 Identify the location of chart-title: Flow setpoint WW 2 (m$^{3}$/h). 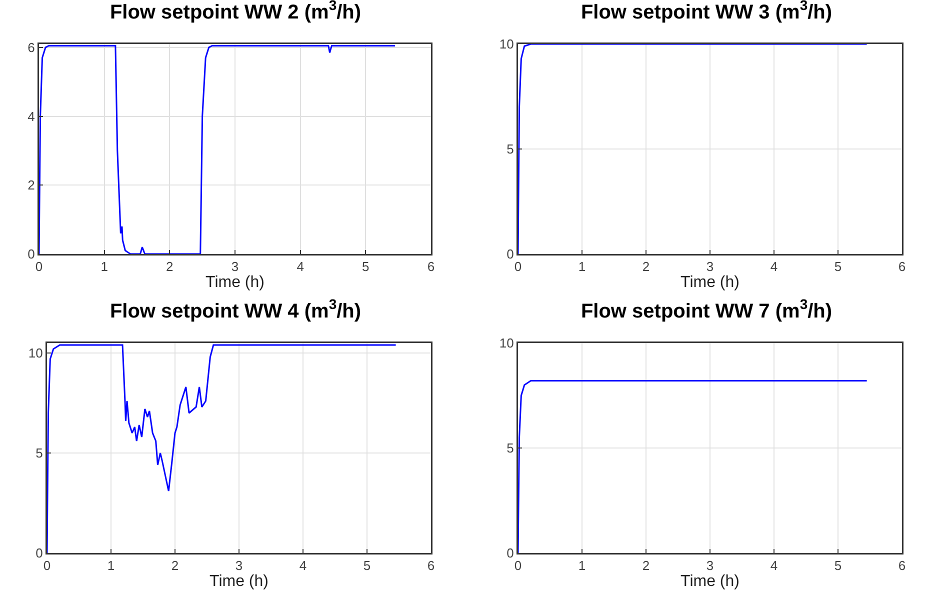
(236, 12).